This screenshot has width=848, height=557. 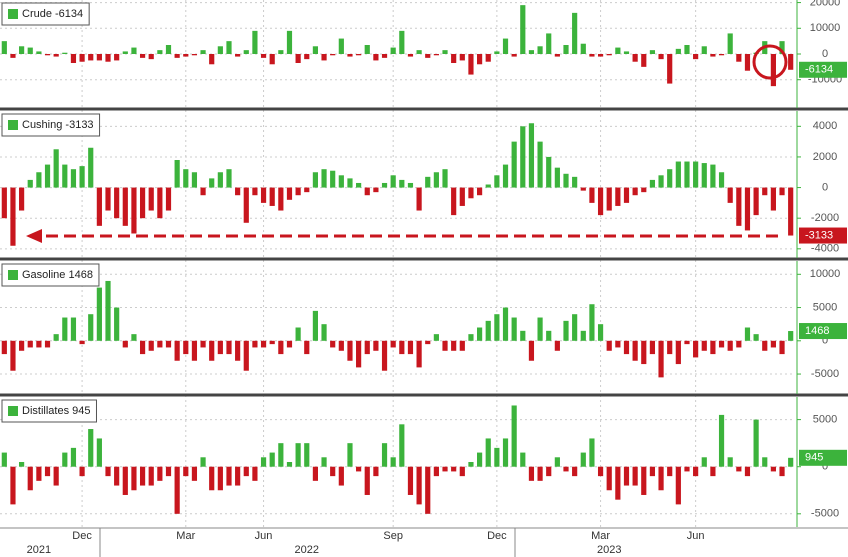 What do you see at coordinates (825, 341) in the screenshot?
I see `y-tick-label: 0` at bounding box center [825, 341].